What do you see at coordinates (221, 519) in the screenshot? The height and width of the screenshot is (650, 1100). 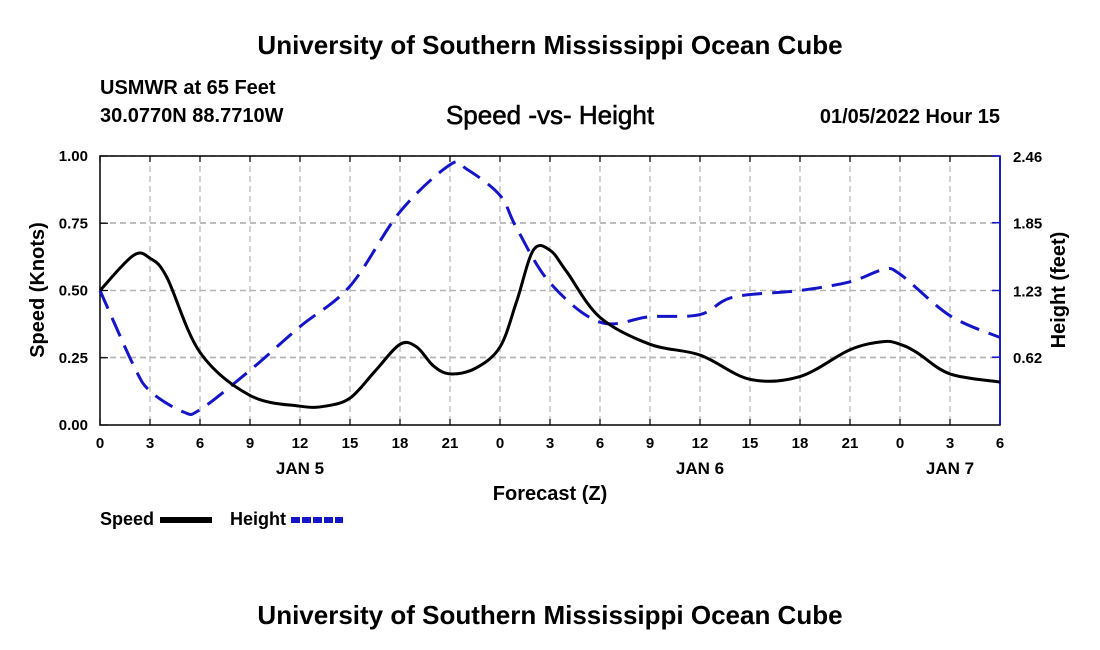 I see `legend: Speed Height` at bounding box center [221, 519].